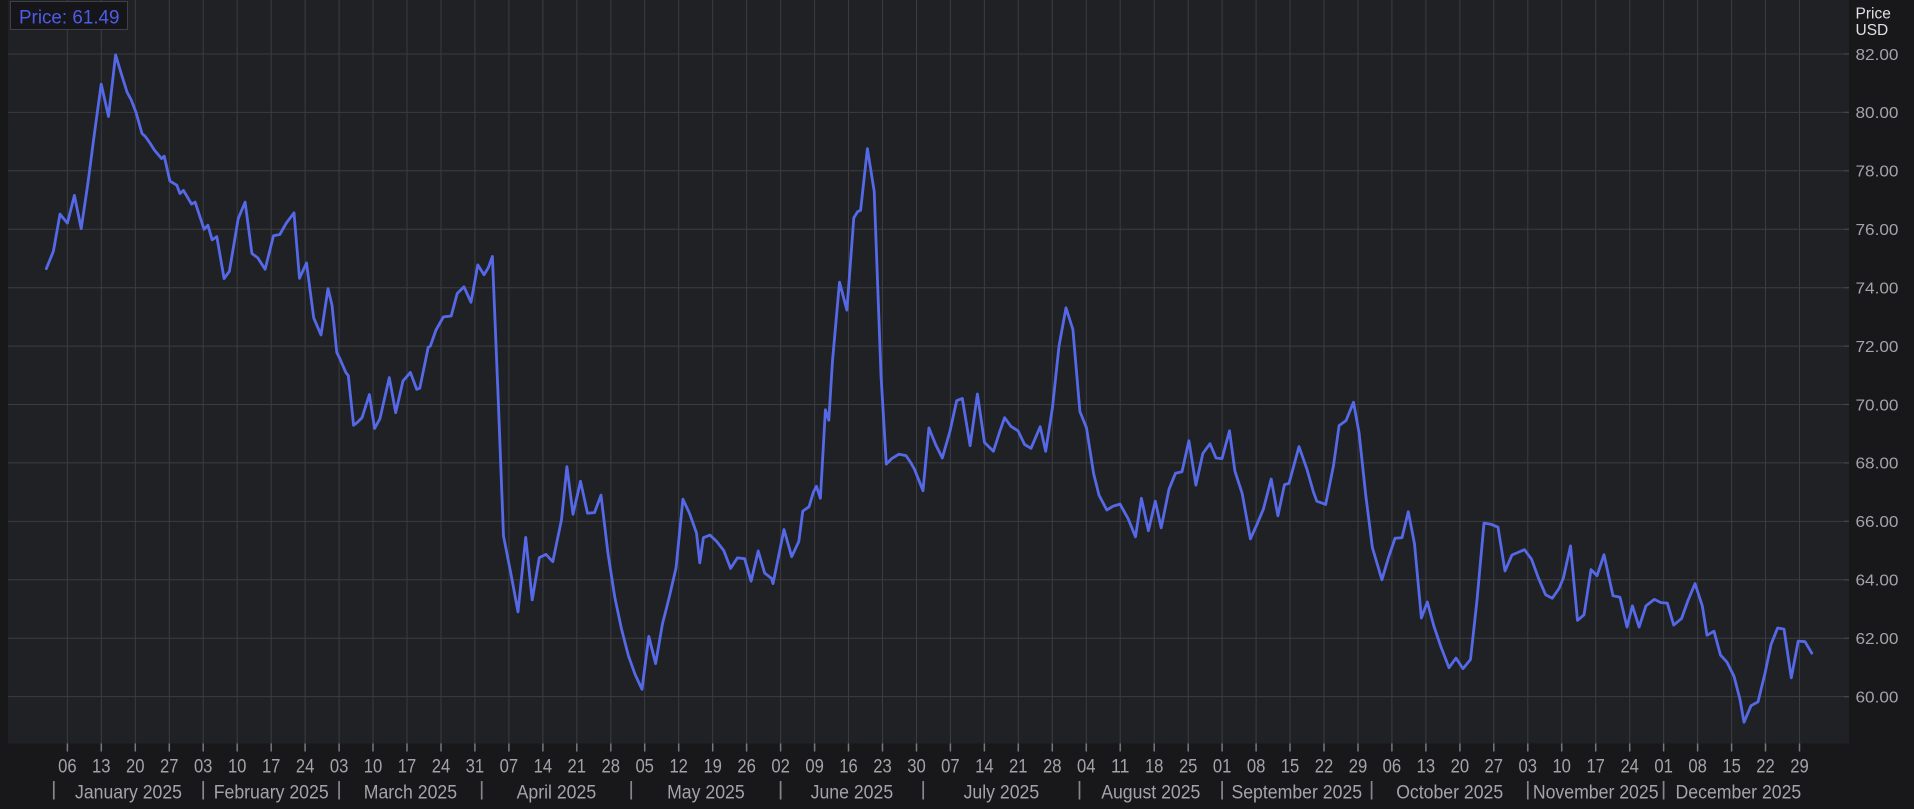 This screenshot has height=809, width=1914. I want to click on svg-text: USD, so click(1872, 30).